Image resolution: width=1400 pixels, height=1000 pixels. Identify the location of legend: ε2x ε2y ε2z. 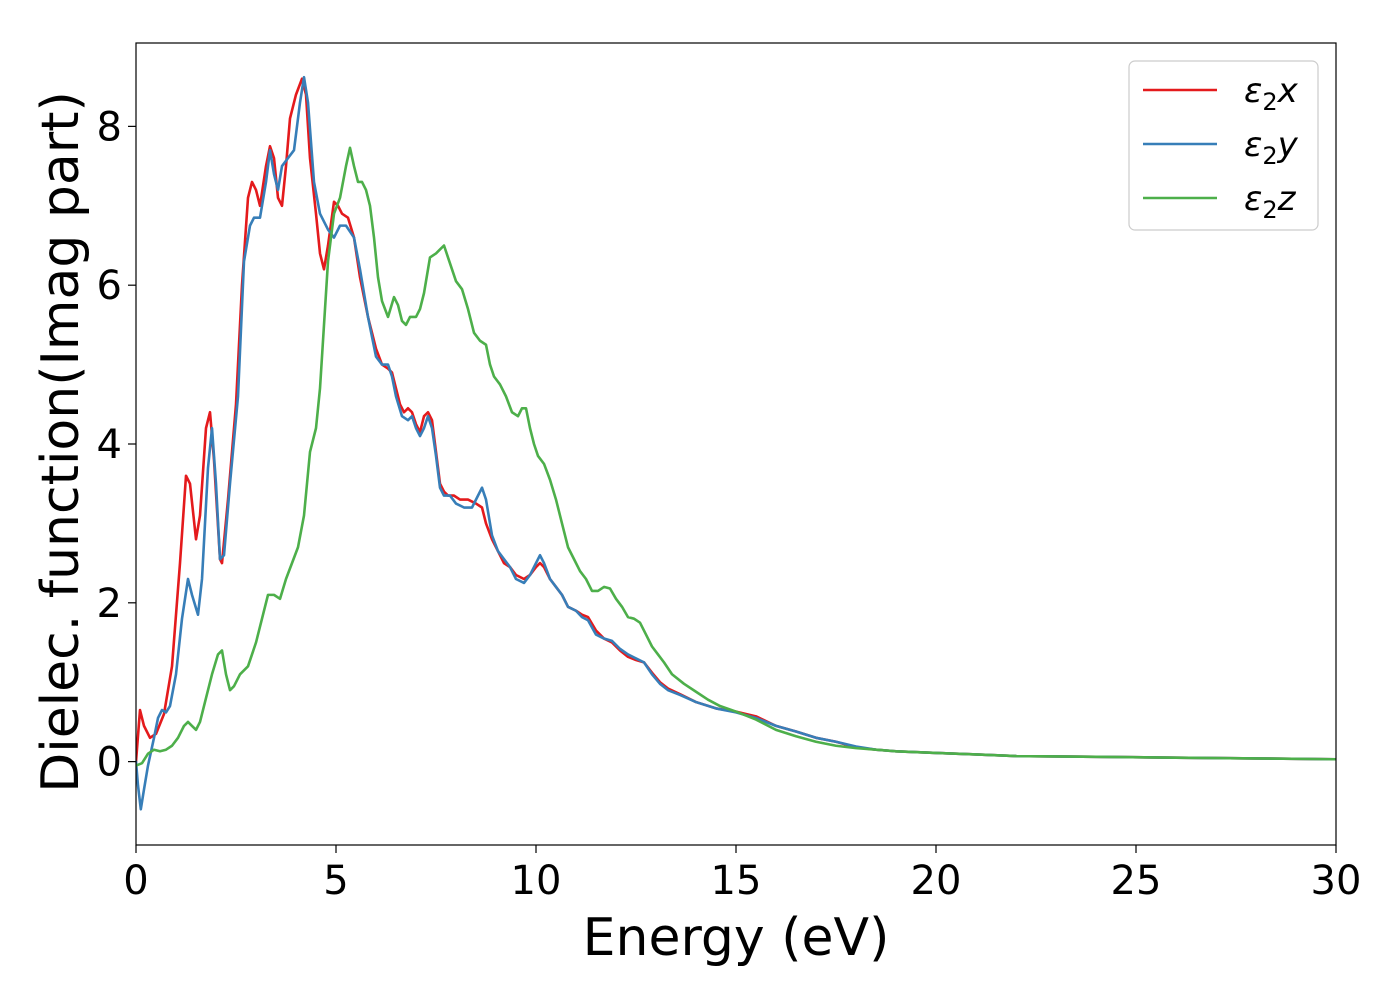
(1223, 145).